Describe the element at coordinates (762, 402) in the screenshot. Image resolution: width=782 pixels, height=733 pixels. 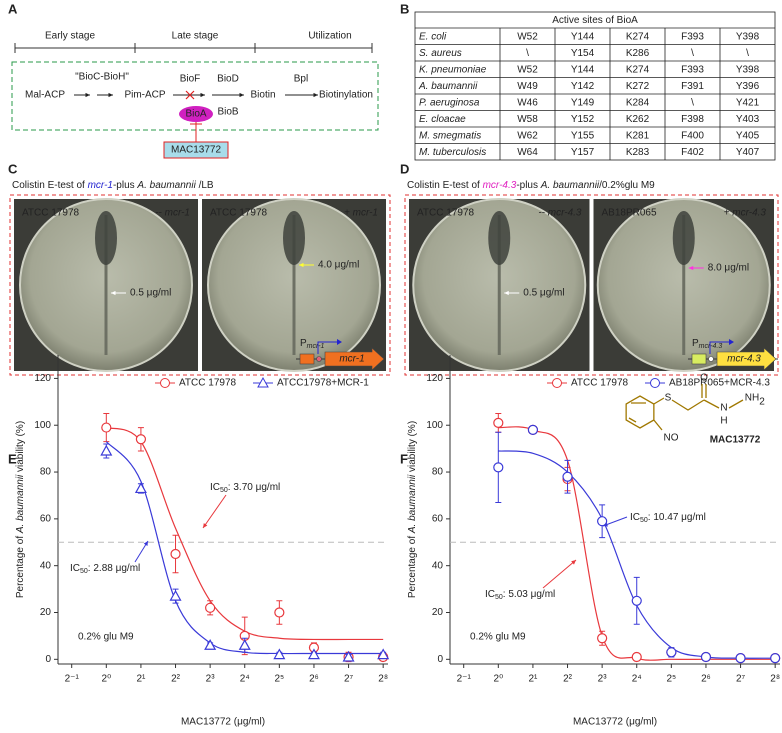
I see `atom-label: 2` at that location.